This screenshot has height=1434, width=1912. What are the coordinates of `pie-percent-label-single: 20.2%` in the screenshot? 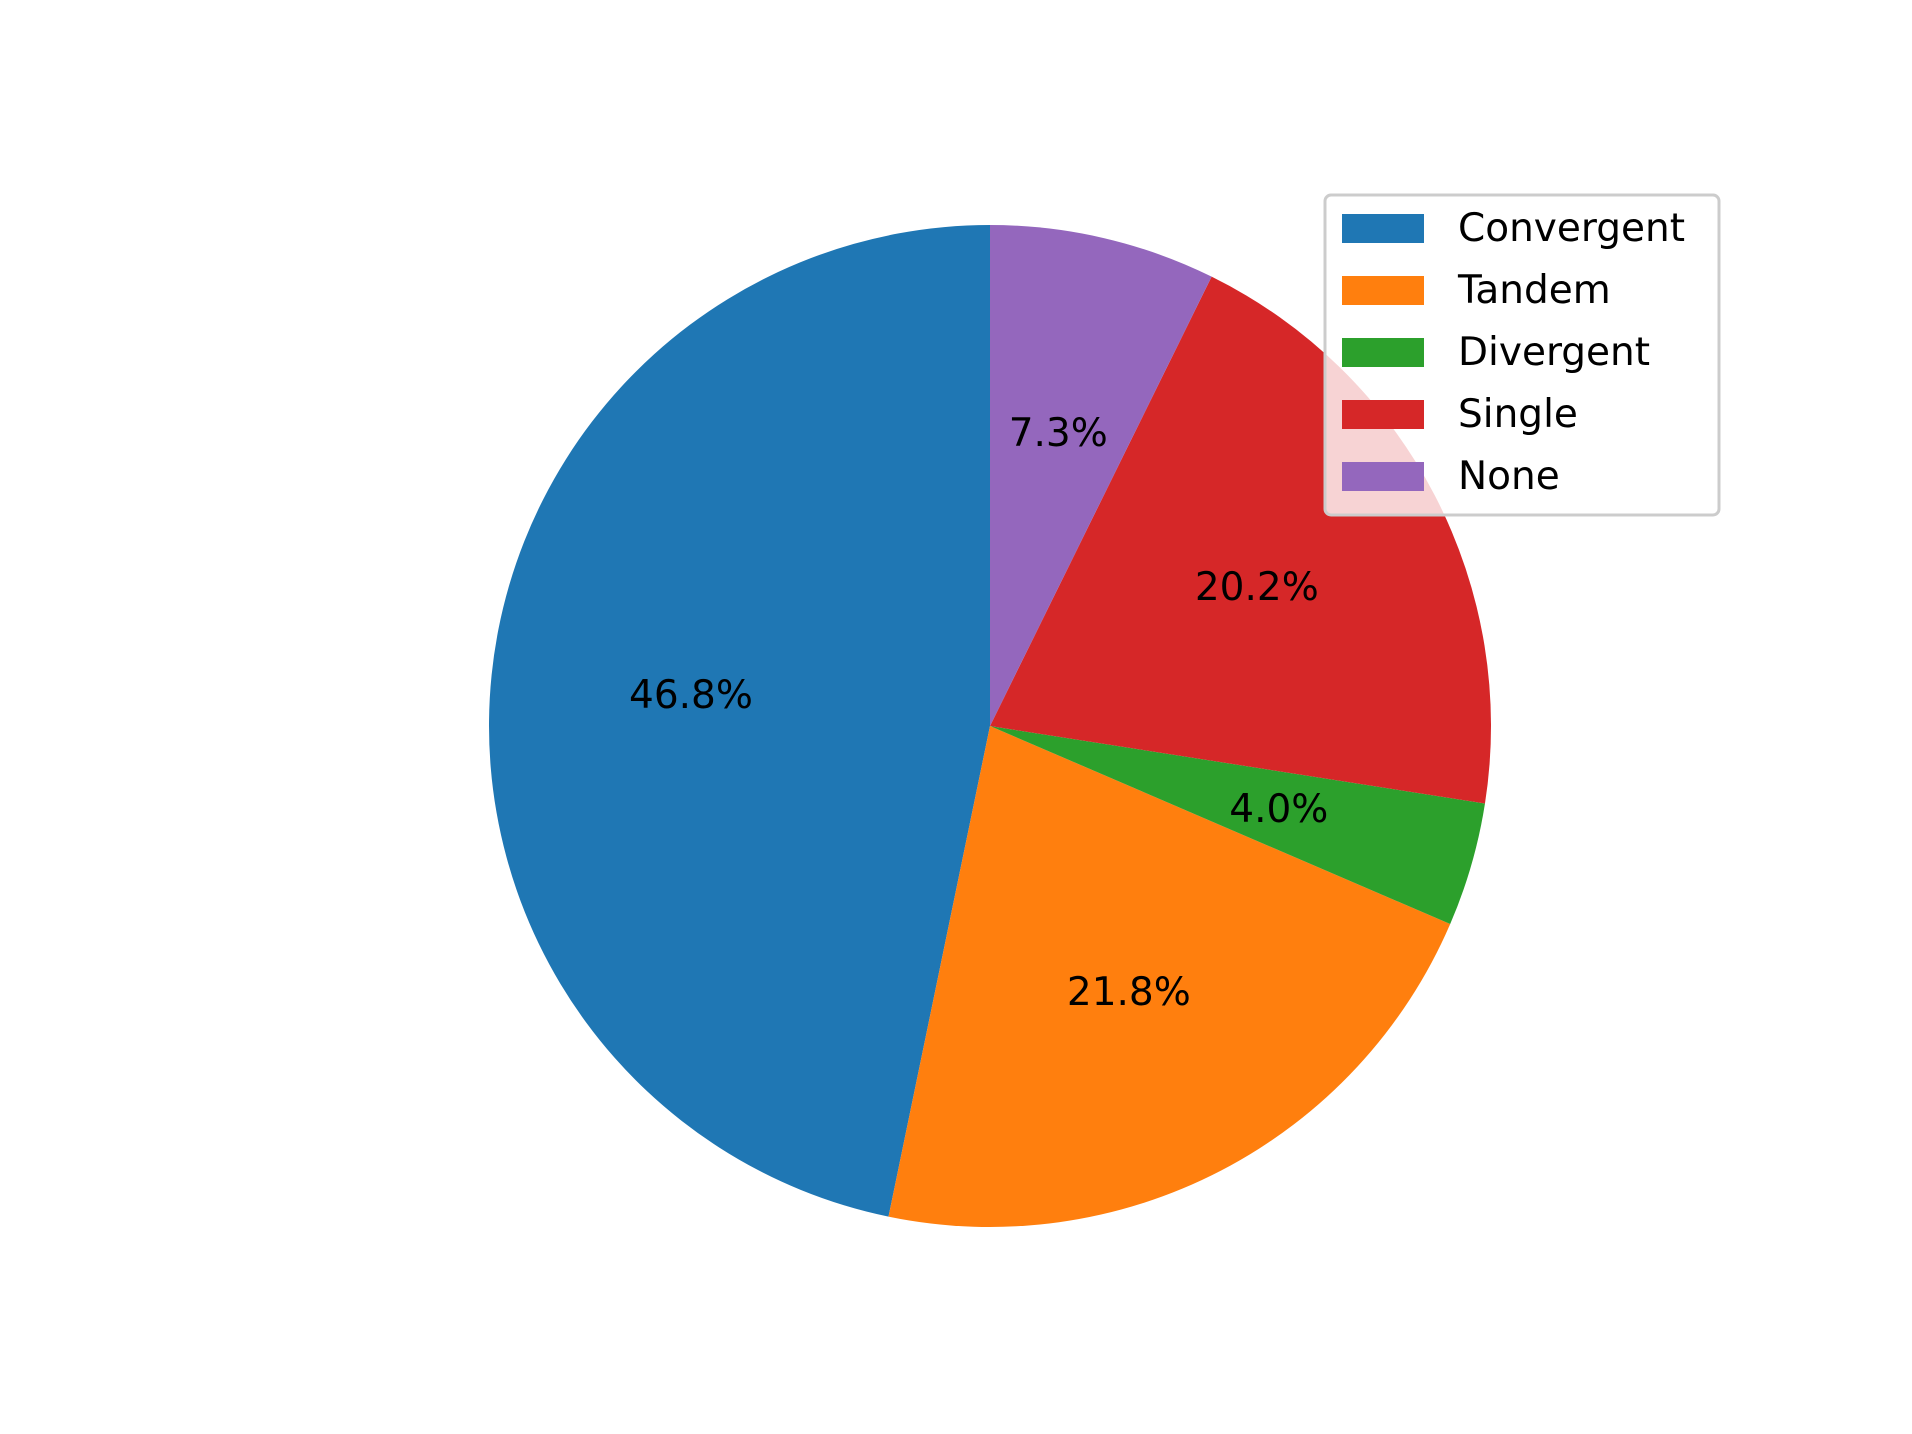 It's located at (1257, 587).